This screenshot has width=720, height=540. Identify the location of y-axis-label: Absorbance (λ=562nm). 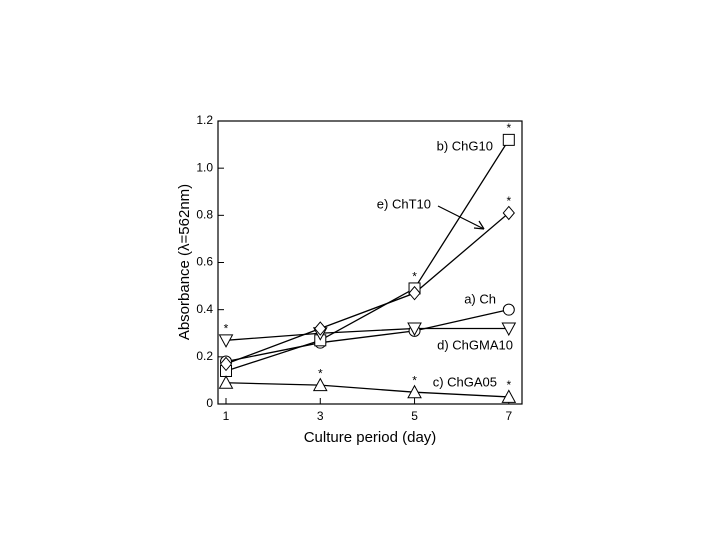
(184, 262).